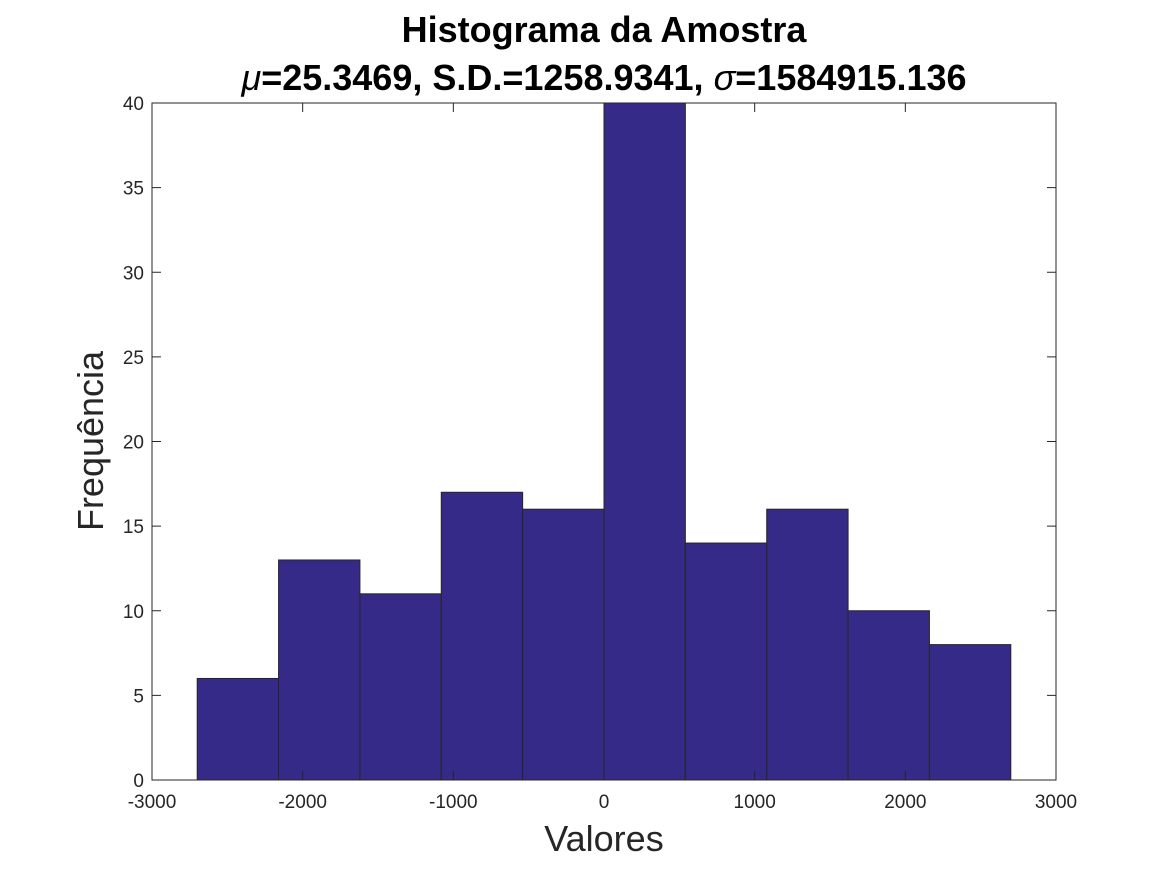 The image size is (1167, 880). Describe the element at coordinates (138, 696) in the screenshot. I see `y-tick-label: 5` at that location.